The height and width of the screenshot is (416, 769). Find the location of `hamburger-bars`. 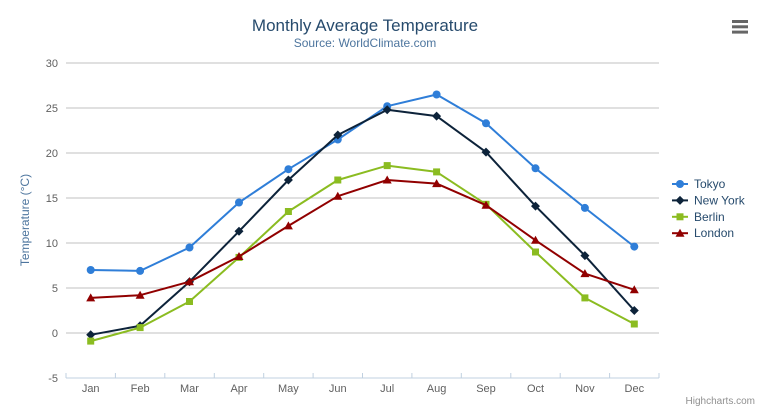

hamburger-bars is located at coordinates (740, 27).